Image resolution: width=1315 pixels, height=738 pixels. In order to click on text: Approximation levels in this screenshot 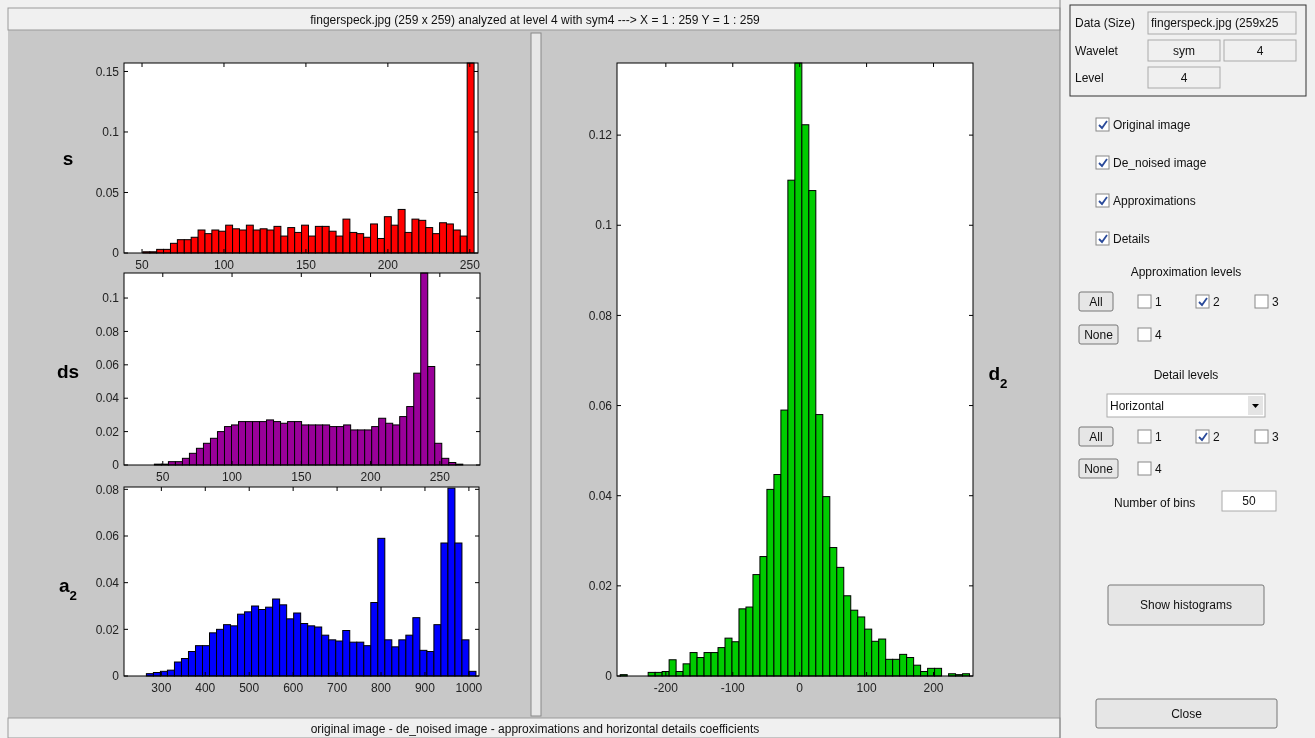, I will do `click(1186, 272)`.